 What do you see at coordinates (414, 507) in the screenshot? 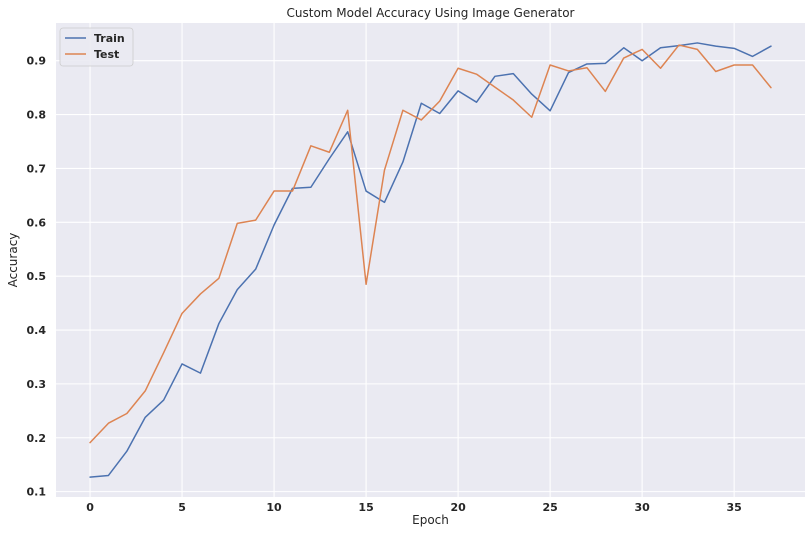
I see `x-axis-ticks: 0 5 10 15 20 25 30 35` at bounding box center [414, 507].